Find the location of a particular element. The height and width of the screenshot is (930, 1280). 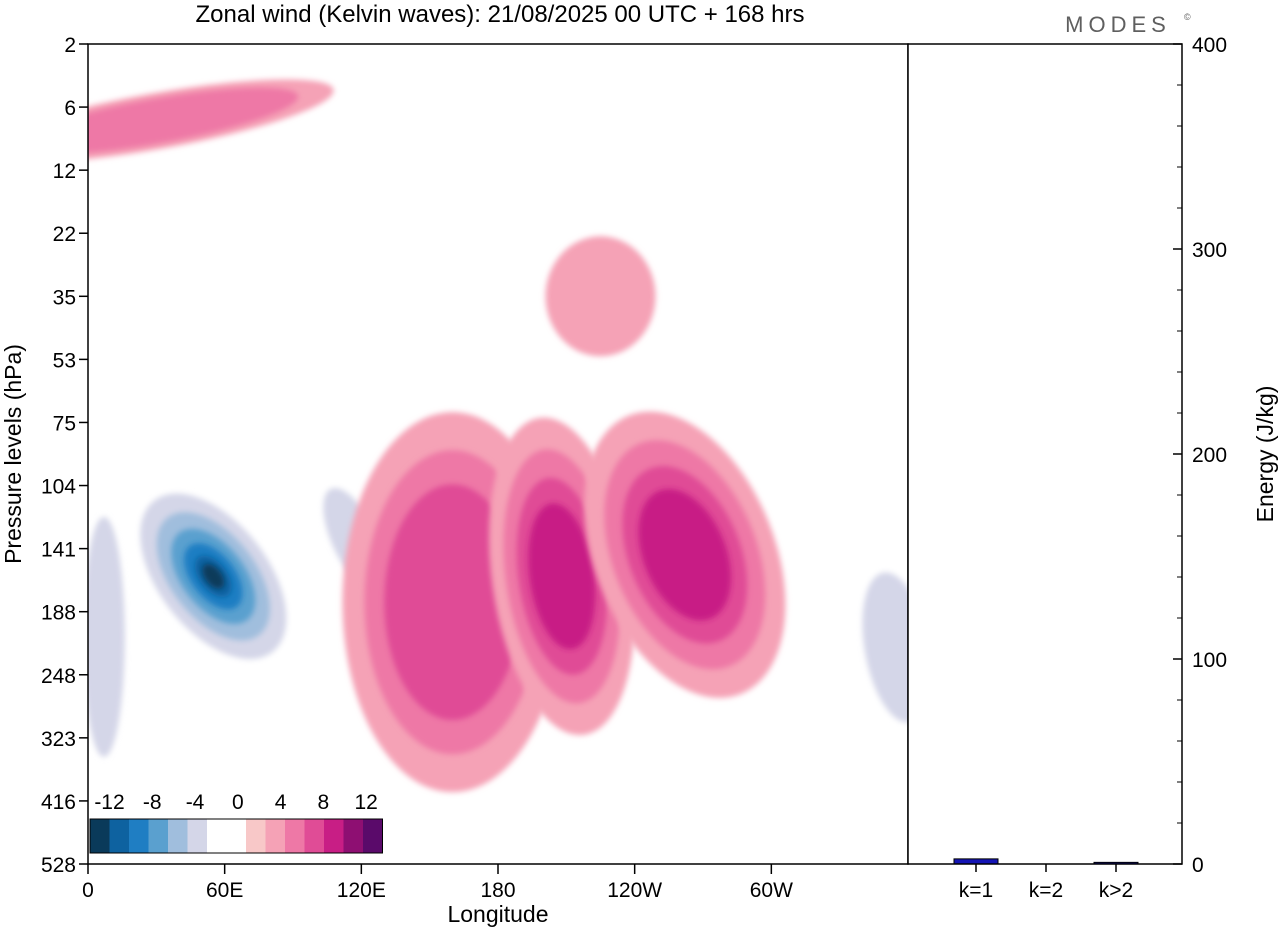

x-tick-label-60W: 60W is located at coordinates (771, 890).